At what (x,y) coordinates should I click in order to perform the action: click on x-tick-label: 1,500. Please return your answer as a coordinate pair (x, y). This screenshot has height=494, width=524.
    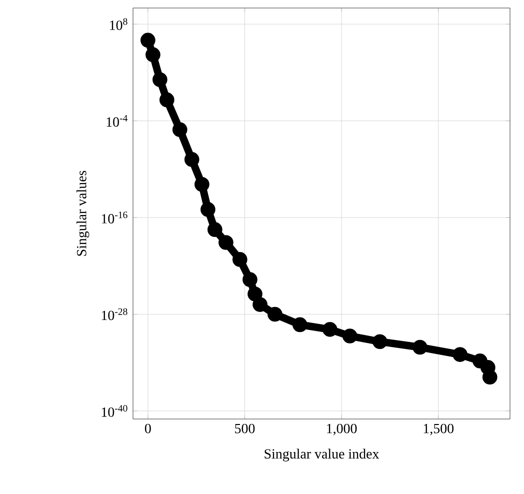
    Looking at the image, I should click on (439, 430).